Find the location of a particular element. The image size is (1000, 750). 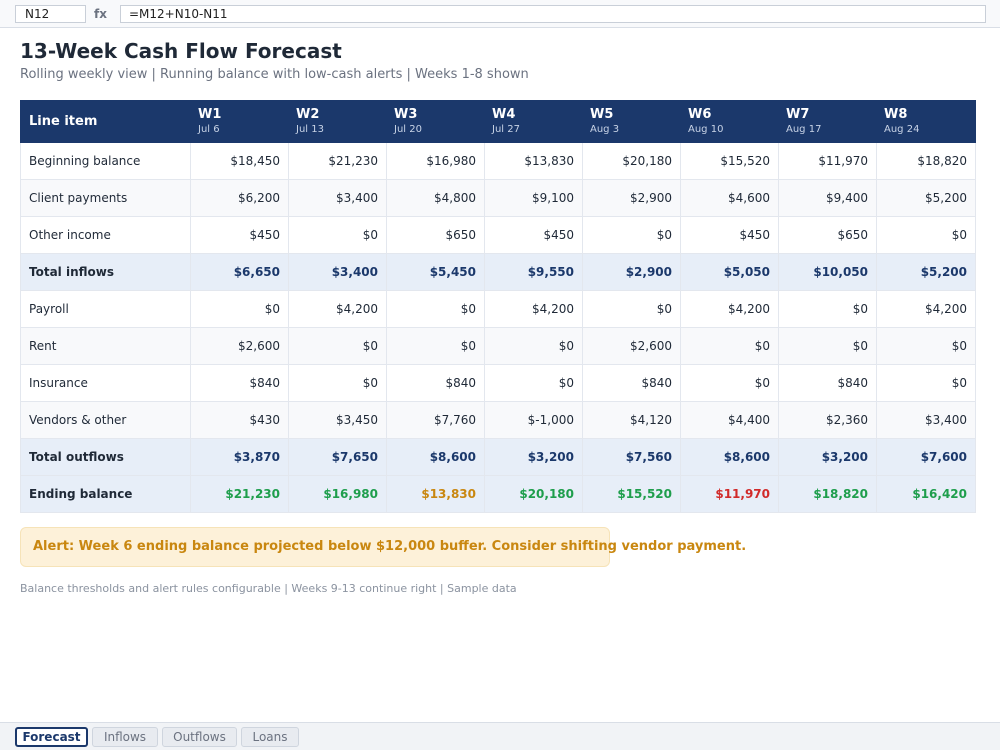

value-cell: $3,450 is located at coordinates (337, 420).